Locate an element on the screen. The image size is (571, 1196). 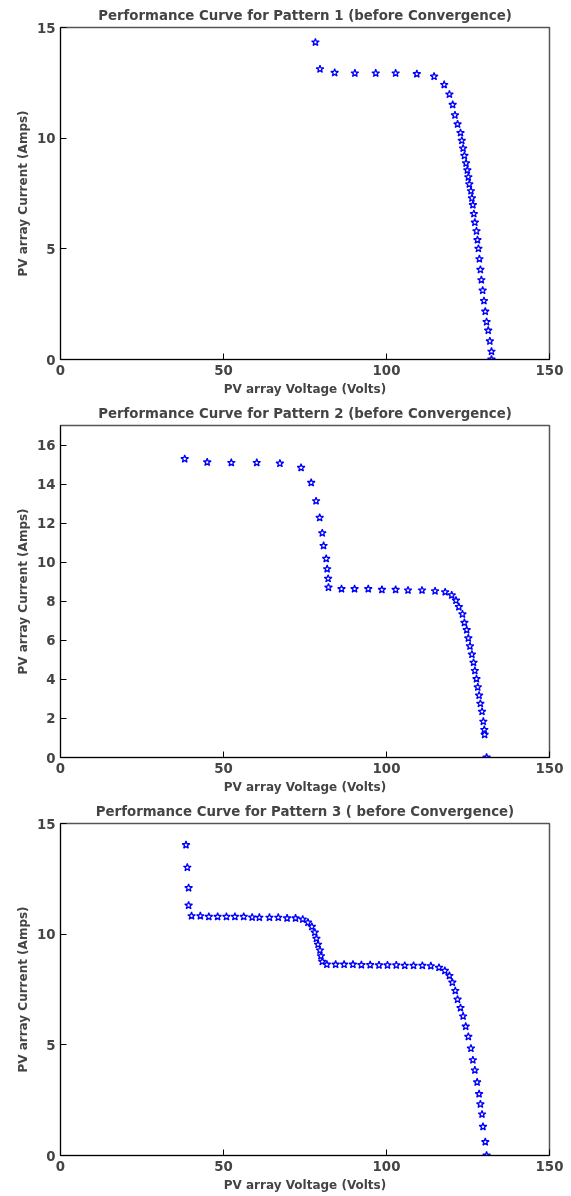
y-tick-label: 4 is located at coordinates (51, 680).